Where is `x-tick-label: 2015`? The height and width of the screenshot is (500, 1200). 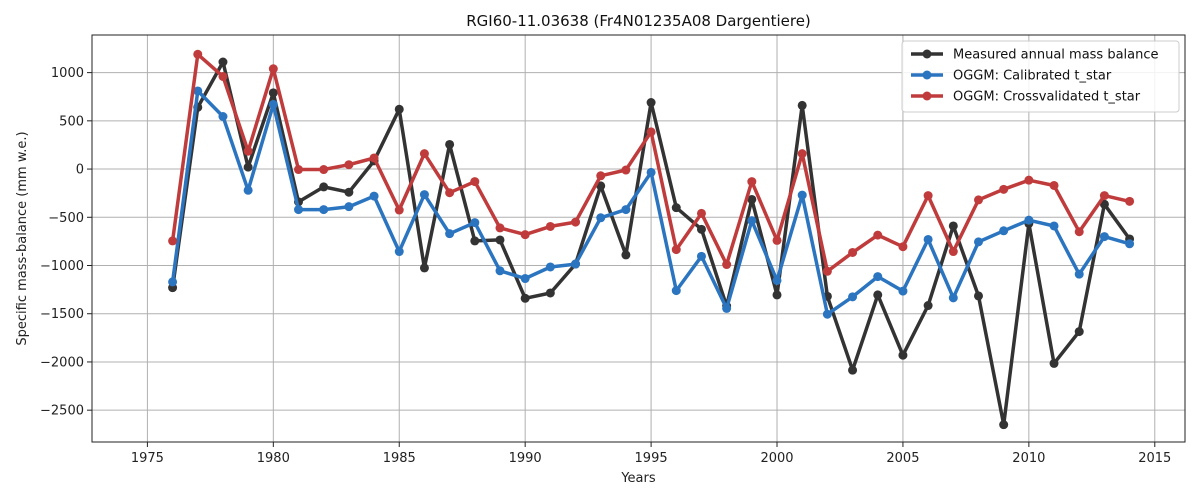
x-tick-label: 2015 is located at coordinates (1154, 458).